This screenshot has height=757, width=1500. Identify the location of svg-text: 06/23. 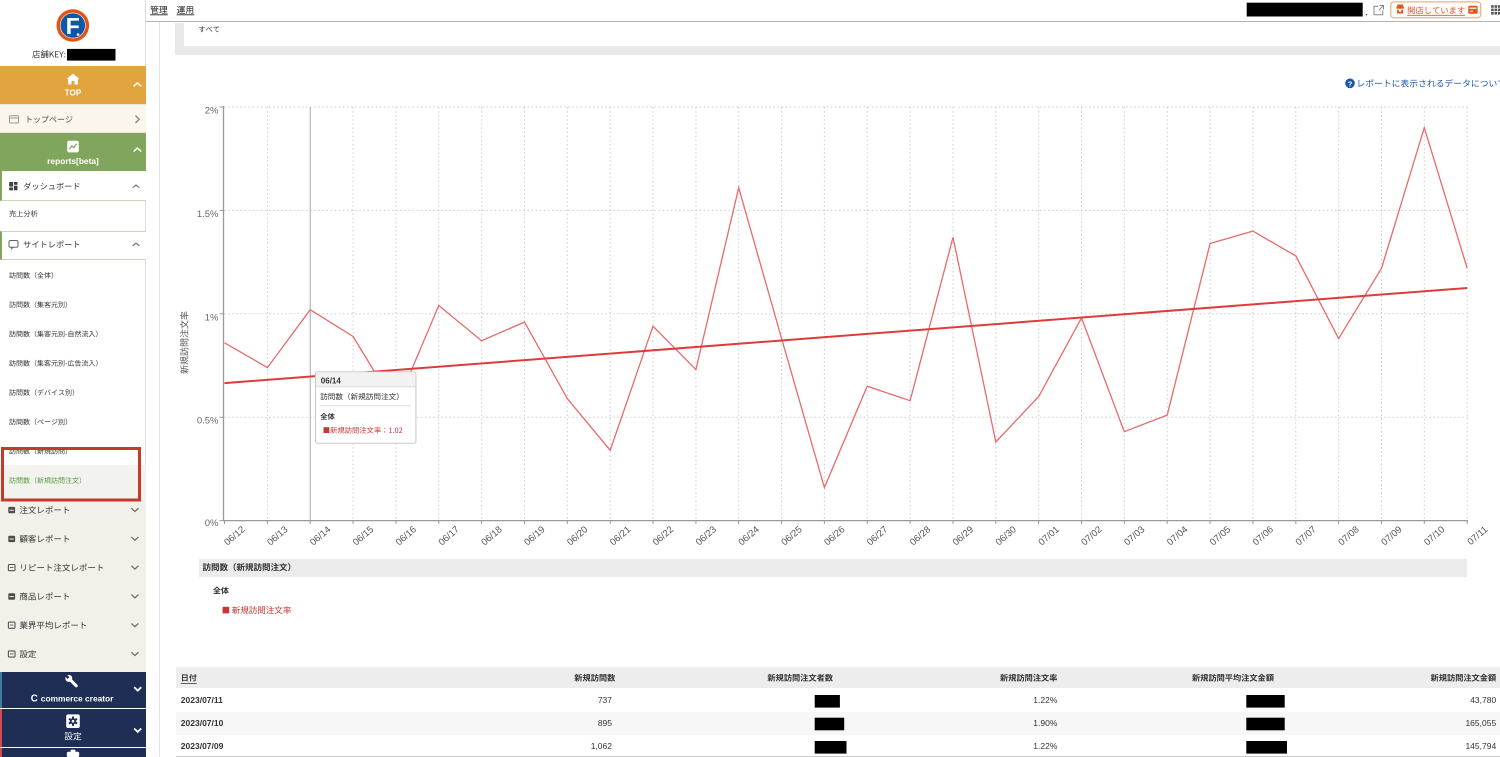
(706, 536).